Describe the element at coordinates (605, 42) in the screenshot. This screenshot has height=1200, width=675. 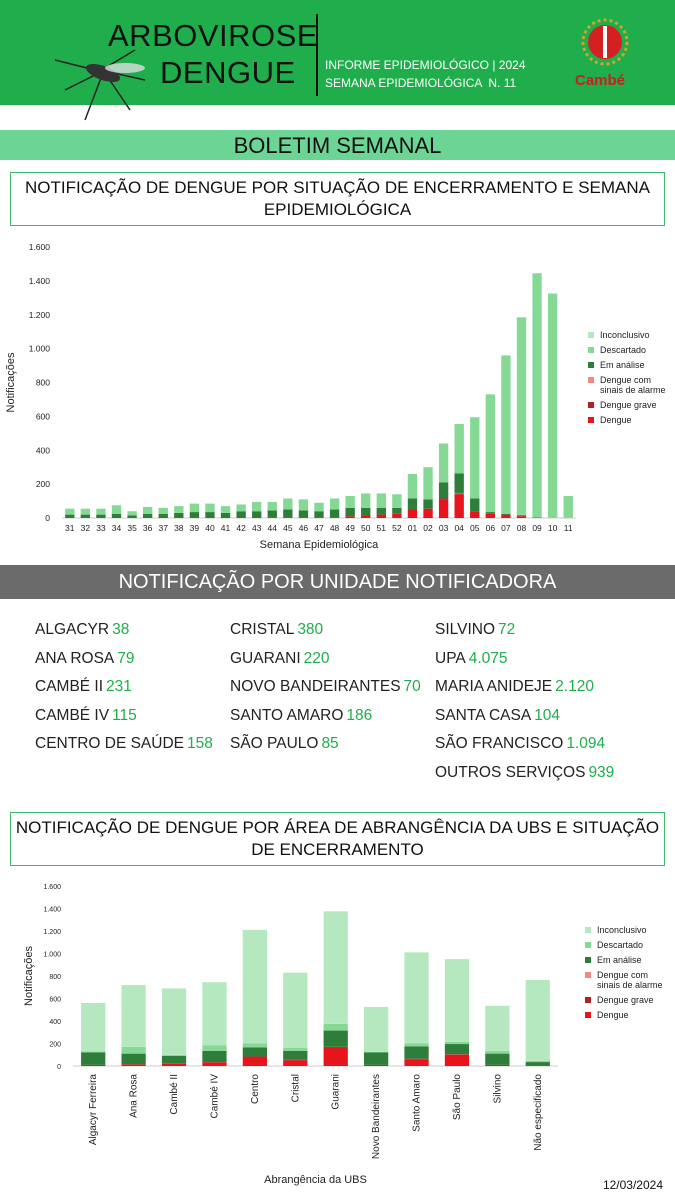
I see `logo` at that location.